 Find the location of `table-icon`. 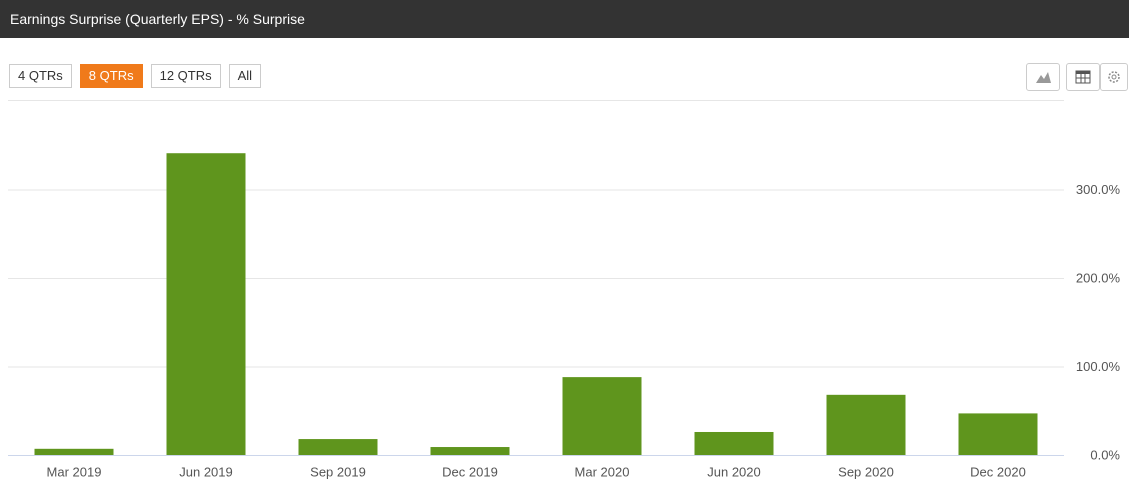

table-icon is located at coordinates (1083, 77).